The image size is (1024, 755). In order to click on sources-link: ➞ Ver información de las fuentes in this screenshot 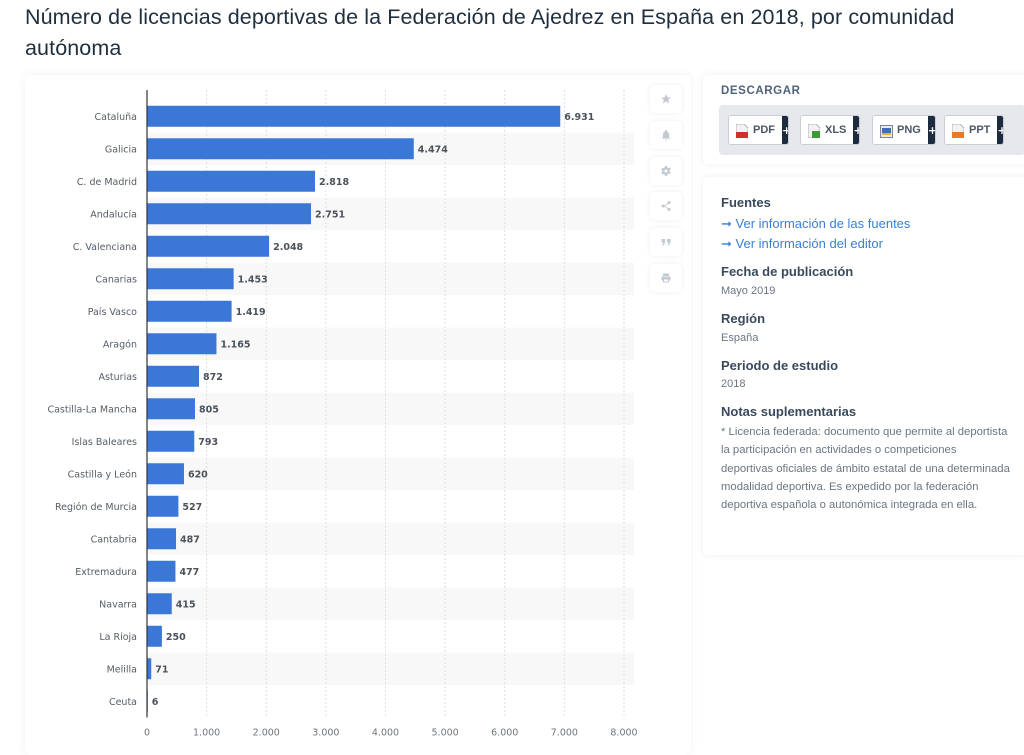, I will do `click(815, 224)`.